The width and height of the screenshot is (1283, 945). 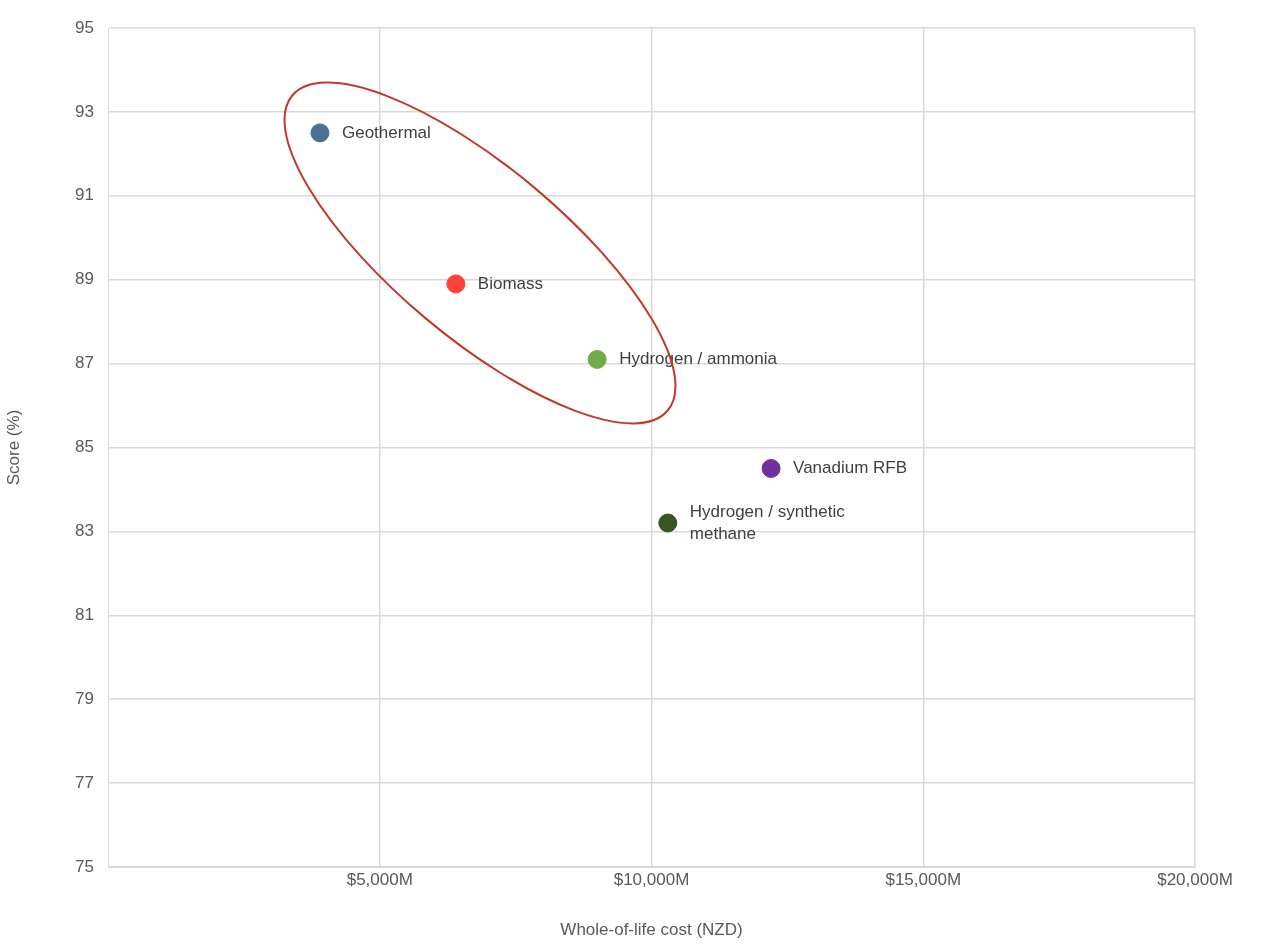 I want to click on series-label: Geothermal, so click(x=386, y=132).